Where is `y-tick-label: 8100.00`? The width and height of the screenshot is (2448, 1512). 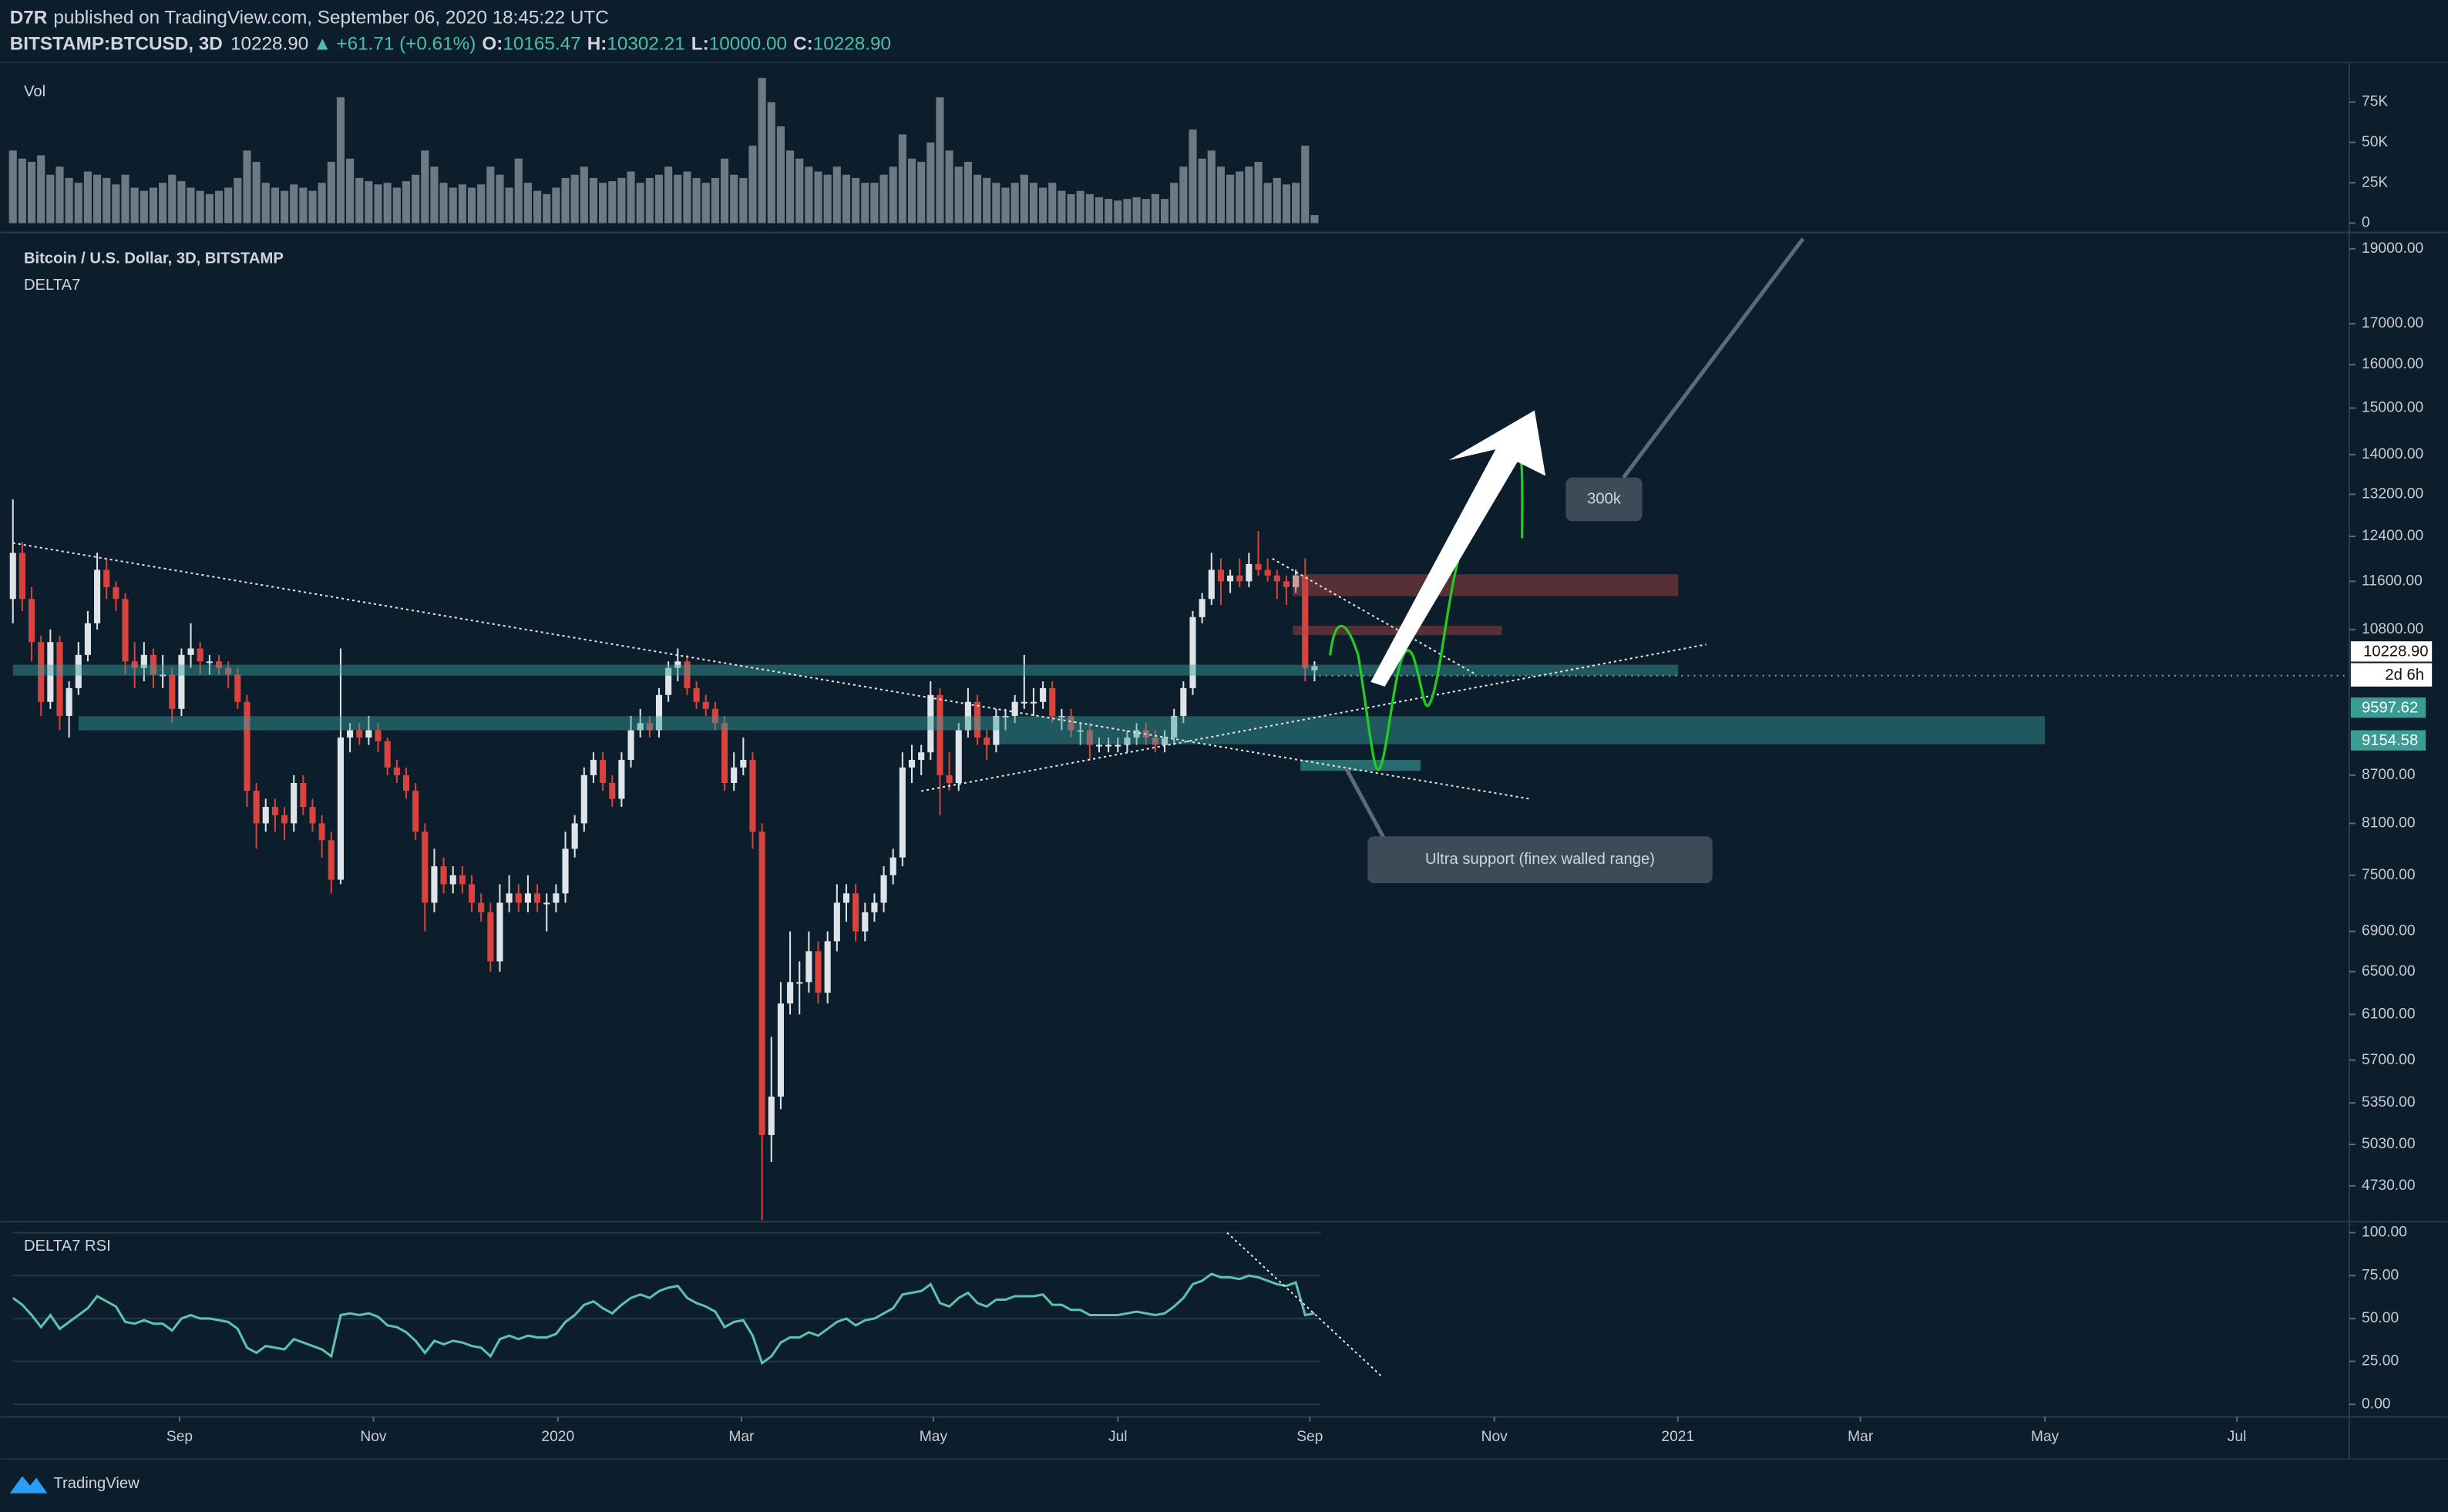
y-tick-label: 8100.00 is located at coordinates (2388, 823).